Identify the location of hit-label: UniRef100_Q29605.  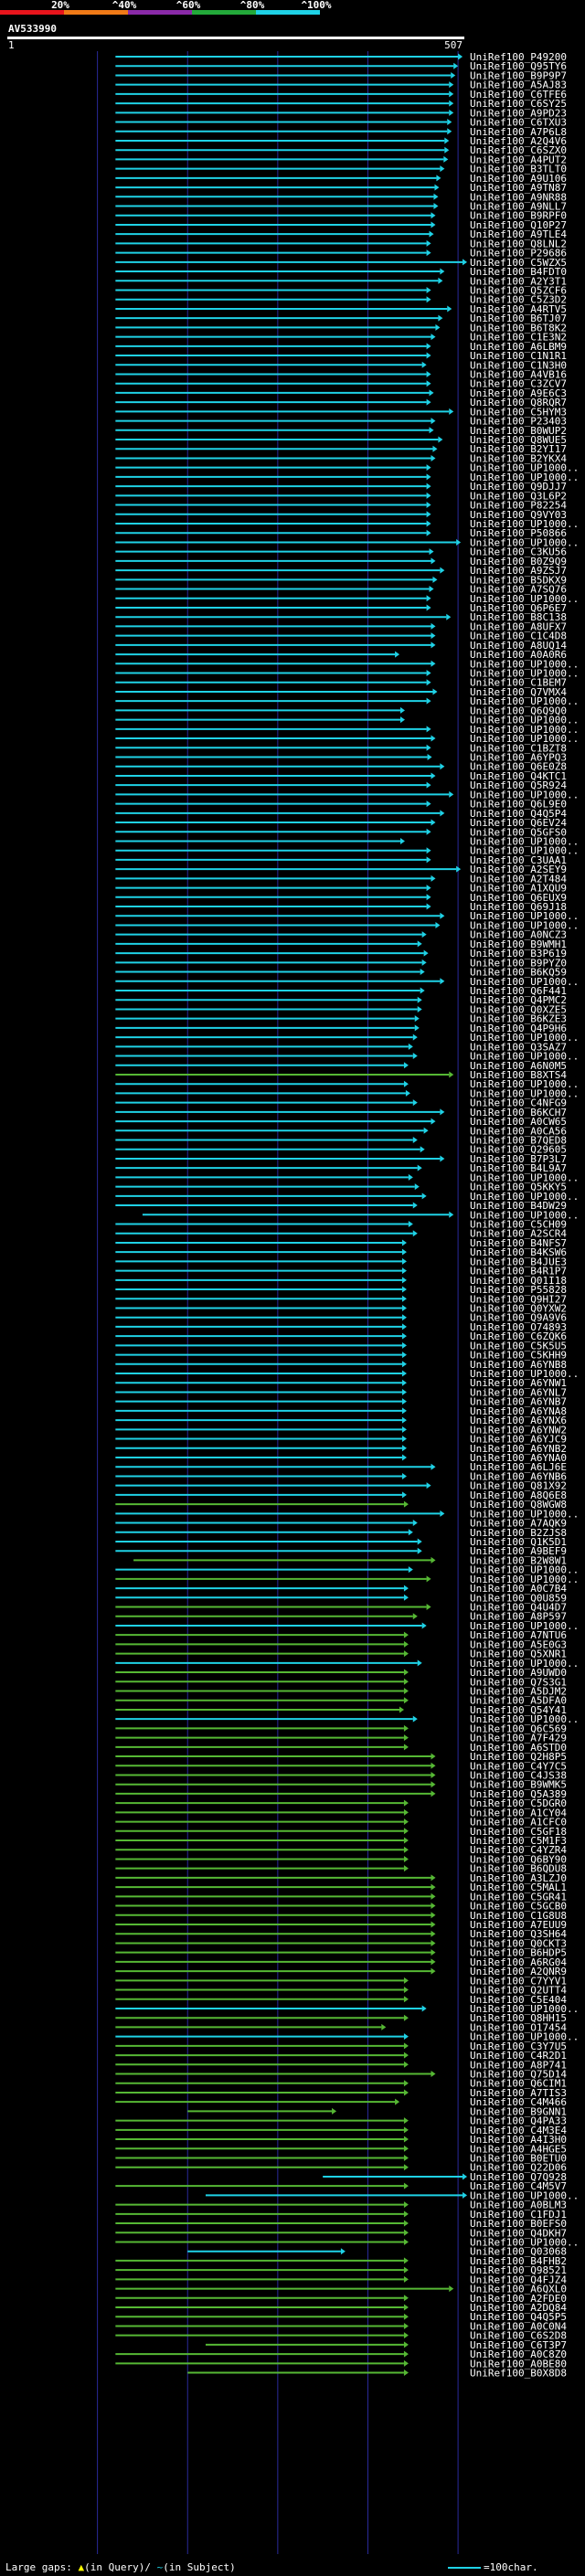
(518, 1150).